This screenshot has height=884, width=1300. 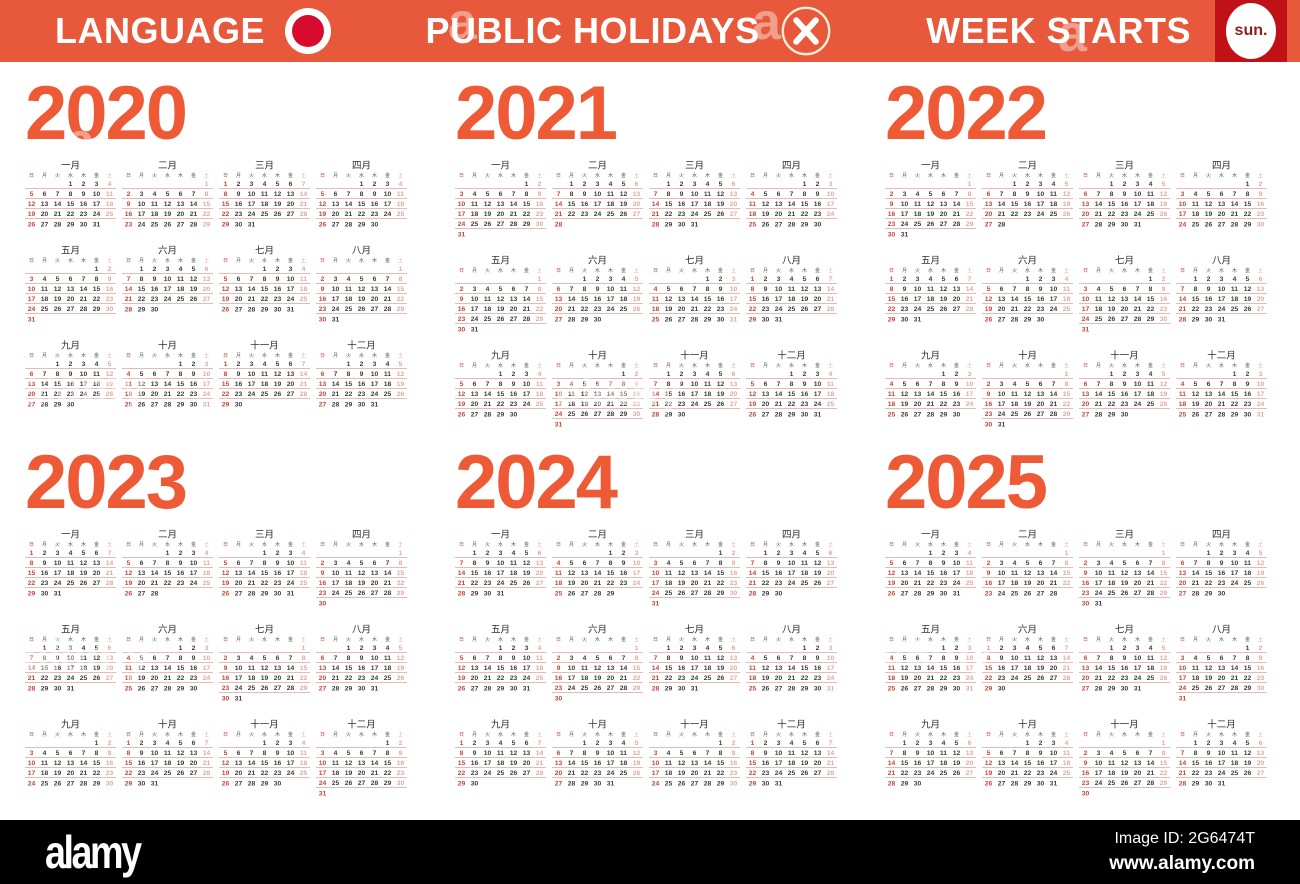 What do you see at coordinates (70, 773) in the screenshot?
I see `week-row: 17 18 19 20 21 22 23` at bounding box center [70, 773].